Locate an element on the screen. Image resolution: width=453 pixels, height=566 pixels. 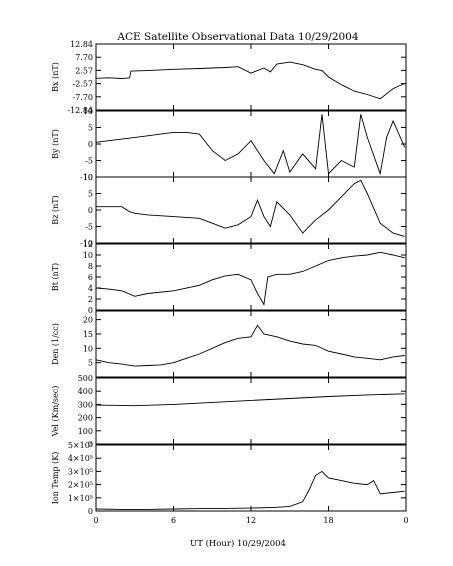
panel-4: 12 10 8 6 4 2 0 Bt (nT) is located at coordinates (229, 277).